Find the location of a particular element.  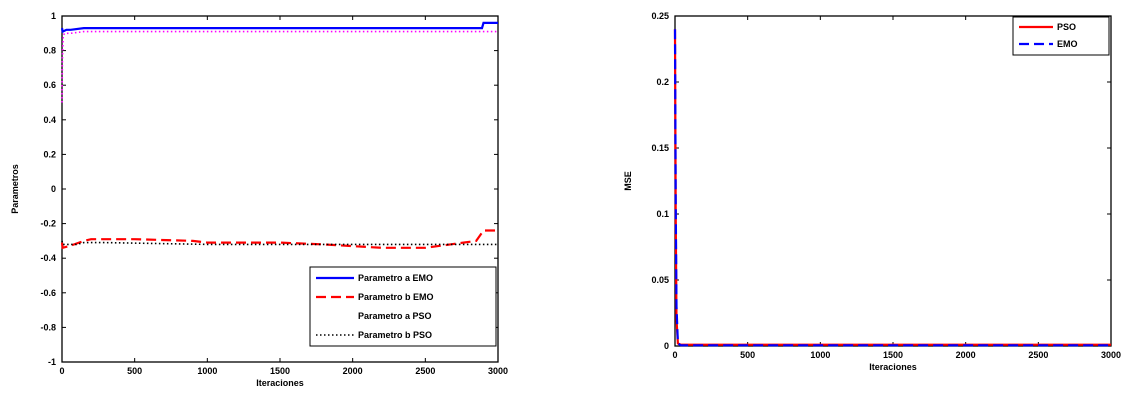

y-axis-label: Parametros is located at coordinates (15, 189).